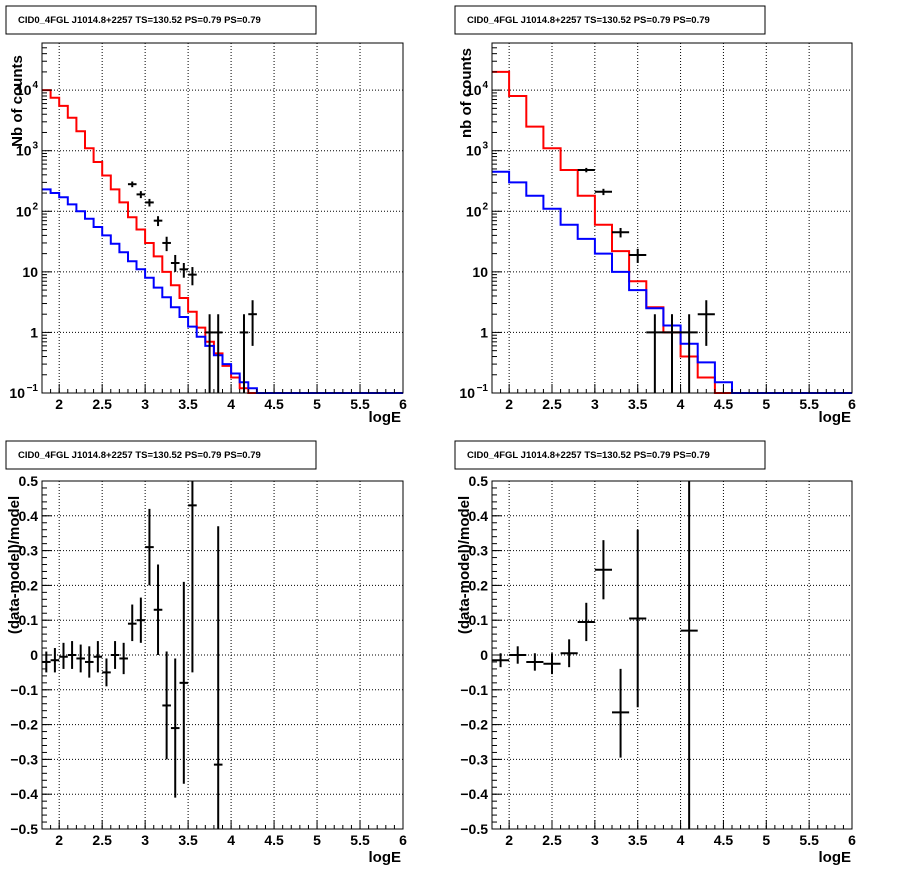 Image resolution: width=898 pixels, height=875 pixels. Describe the element at coordinates (17, 101) in the screenshot. I see `y-axis-label: Nb of counts` at that location.